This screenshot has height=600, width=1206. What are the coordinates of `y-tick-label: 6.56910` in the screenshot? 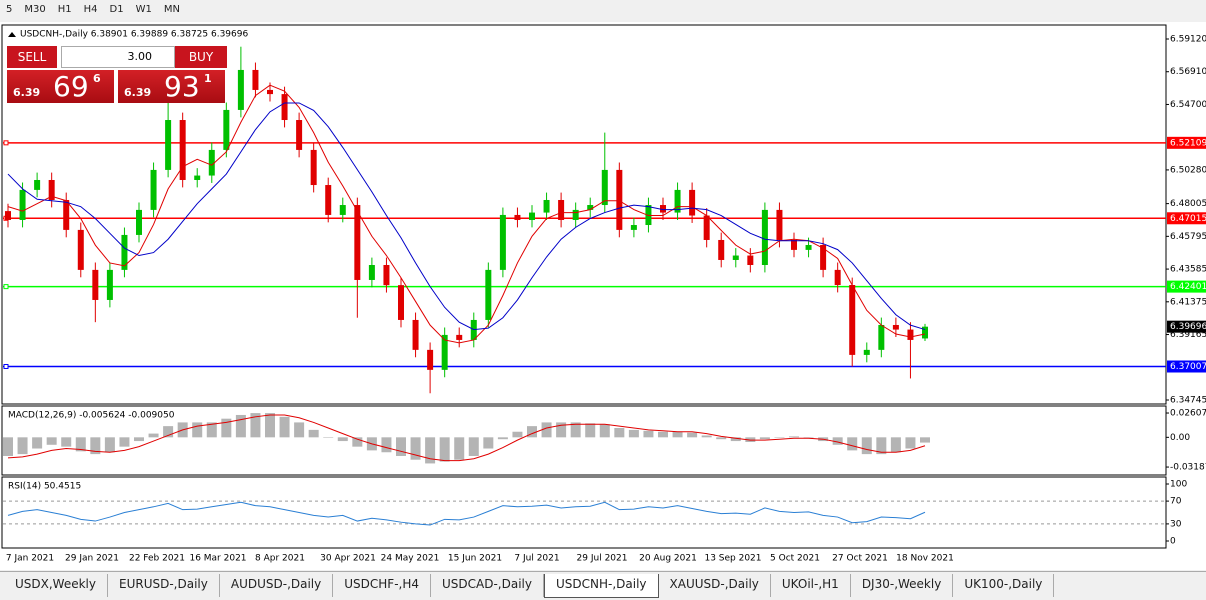 It's located at (1188, 72).